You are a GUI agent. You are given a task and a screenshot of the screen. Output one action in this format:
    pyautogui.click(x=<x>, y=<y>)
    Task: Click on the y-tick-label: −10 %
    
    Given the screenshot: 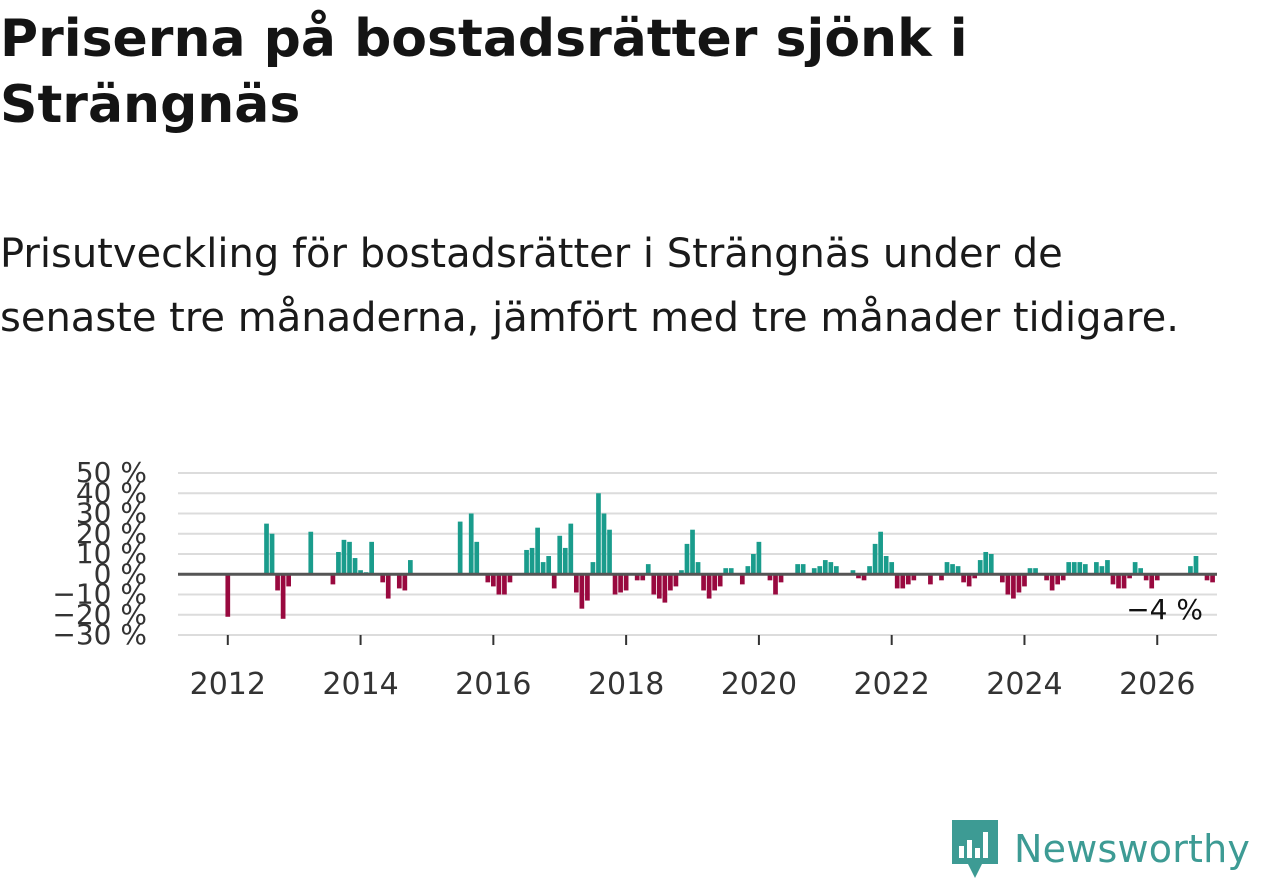 What is the action you would take?
    pyautogui.click(x=99, y=594)
    